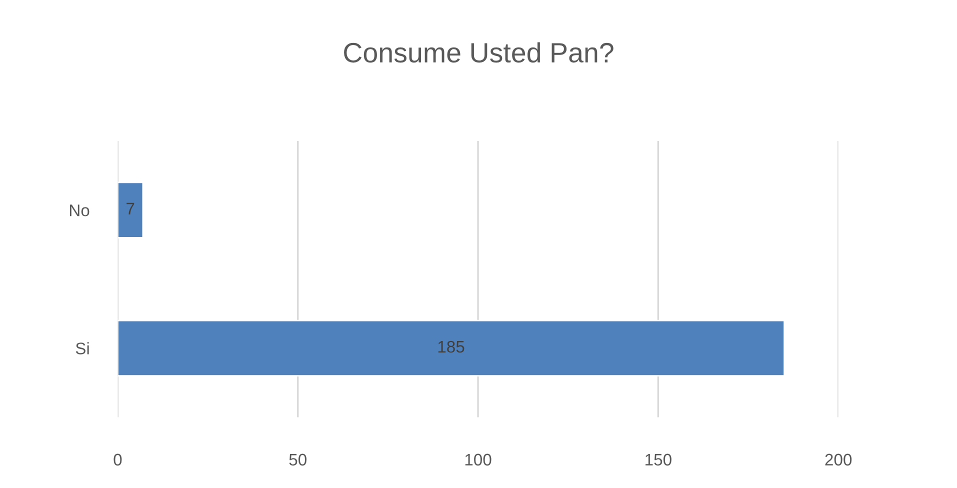 This screenshot has height=488, width=957. What do you see at coordinates (838, 460) in the screenshot?
I see `x-tick-label: 200` at bounding box center [838, 460].